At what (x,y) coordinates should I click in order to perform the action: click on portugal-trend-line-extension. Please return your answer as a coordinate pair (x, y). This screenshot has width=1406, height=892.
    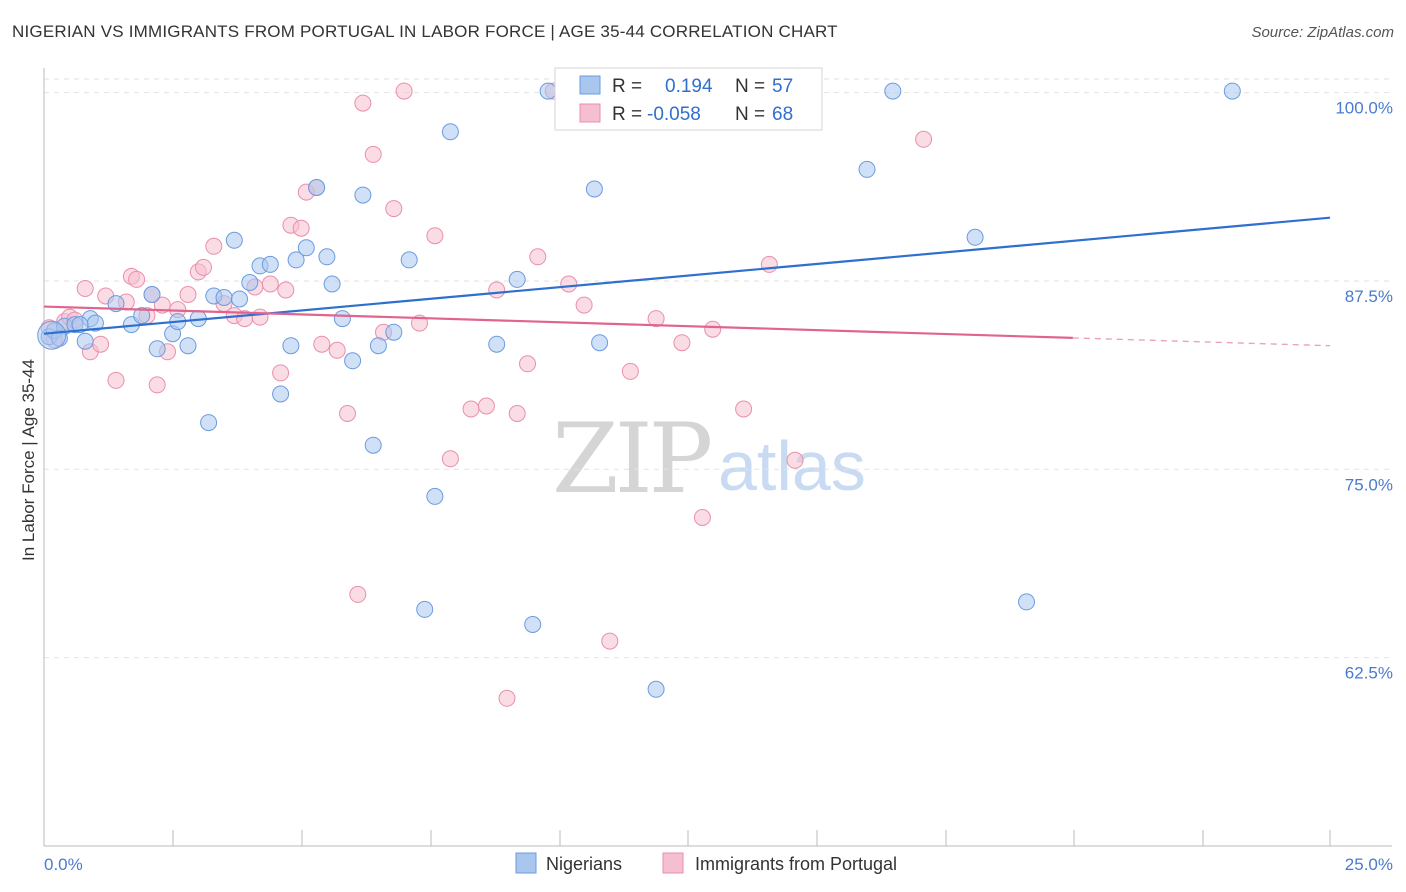
    Looking at the image, I should click on (1201, 342).